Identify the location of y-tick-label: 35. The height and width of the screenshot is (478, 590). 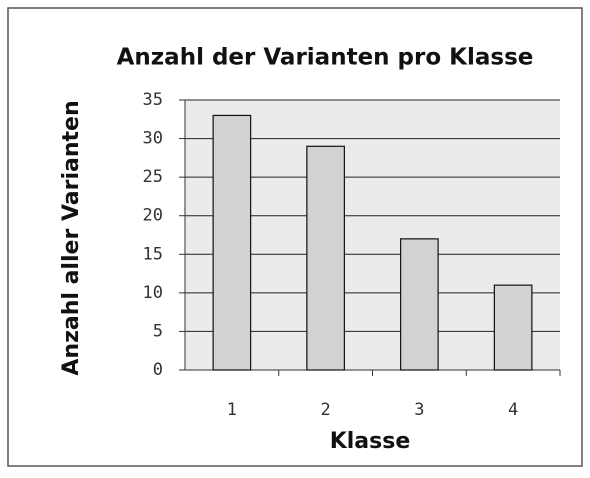
(153, 100).